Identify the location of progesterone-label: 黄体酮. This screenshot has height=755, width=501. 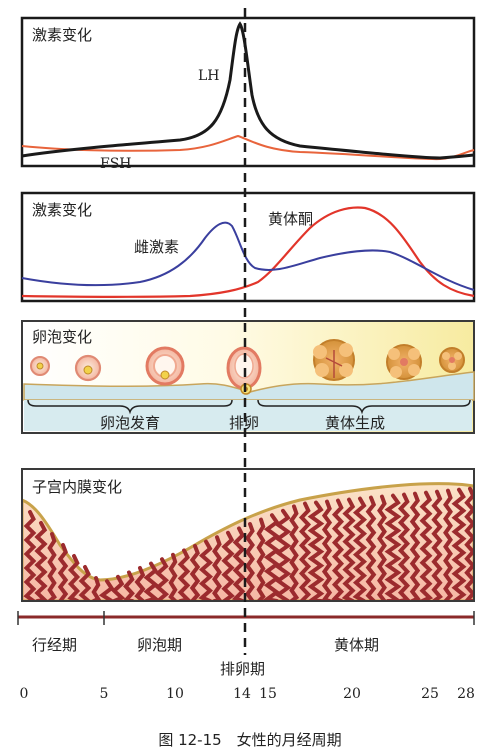
(290, 219).